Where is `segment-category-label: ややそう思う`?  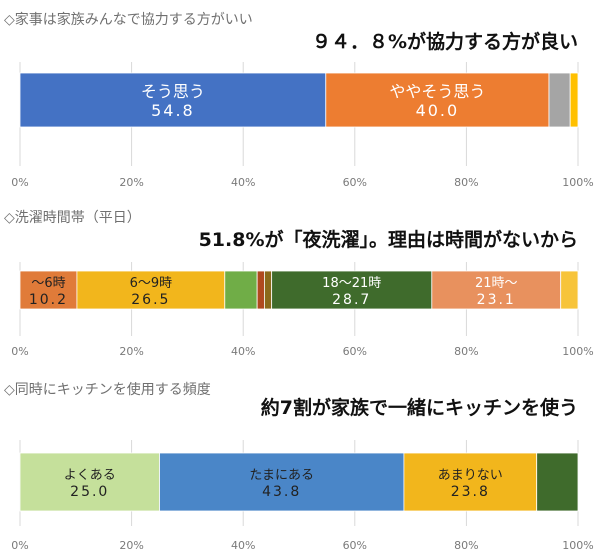
segment-category-label: ややそう思う is located at coordinates (437, 91).